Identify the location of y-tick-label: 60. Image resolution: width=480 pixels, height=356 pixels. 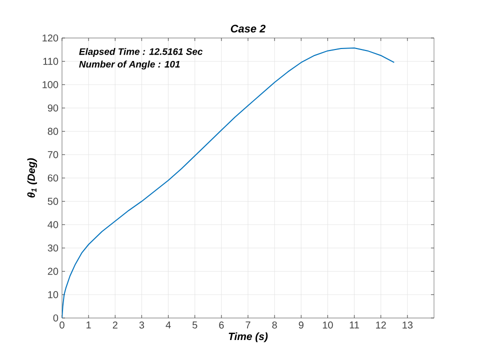
(53, 178).